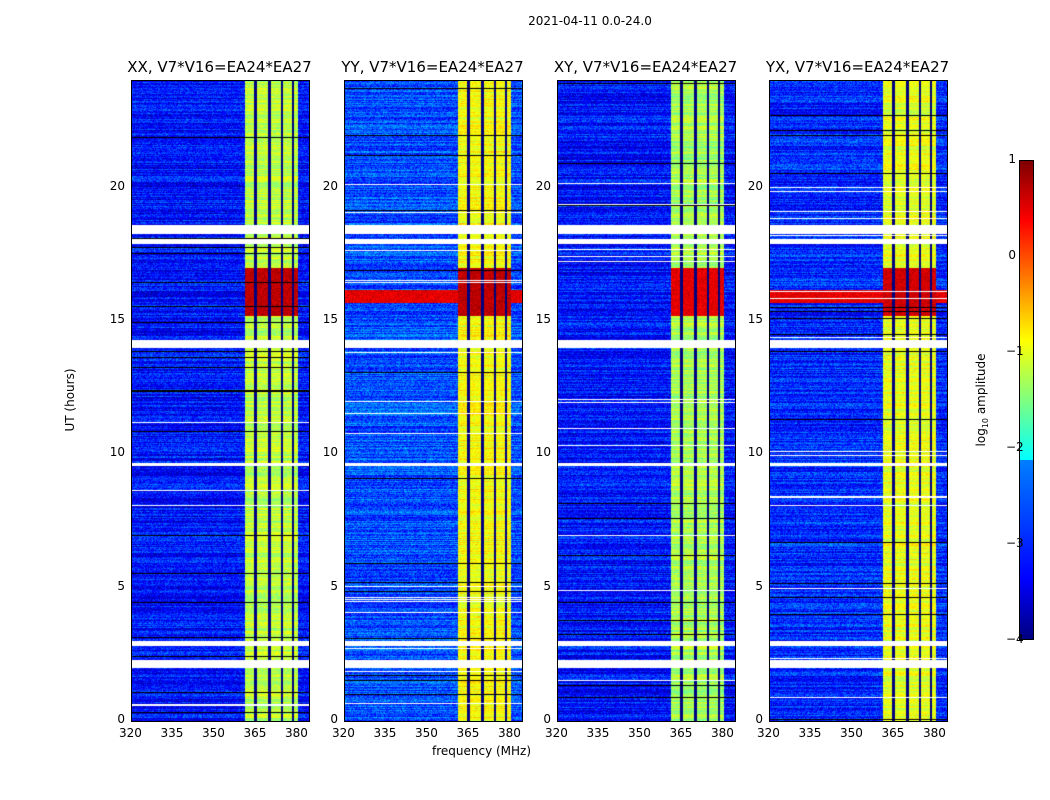  Describe the element at coordinates (590, 21) in the screenshot. I see `figure-title: 2021-04-11 0.0-24.0` at that location.